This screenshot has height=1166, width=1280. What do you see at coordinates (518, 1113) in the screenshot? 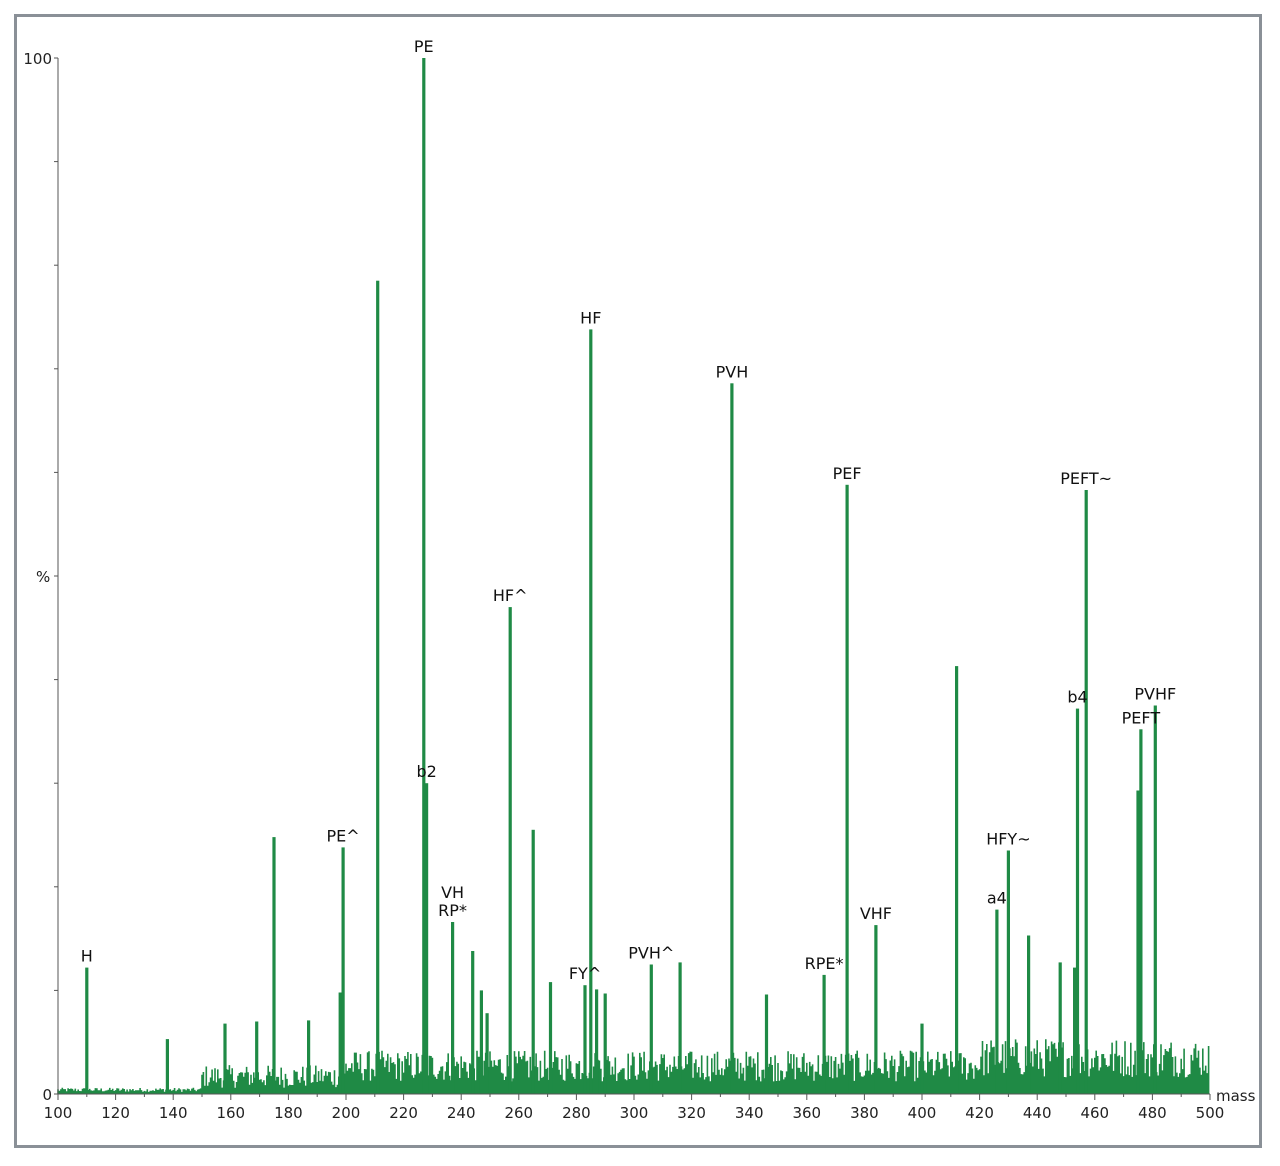
I see `x-tick-label: 260` at bounding box center [518, 1113].